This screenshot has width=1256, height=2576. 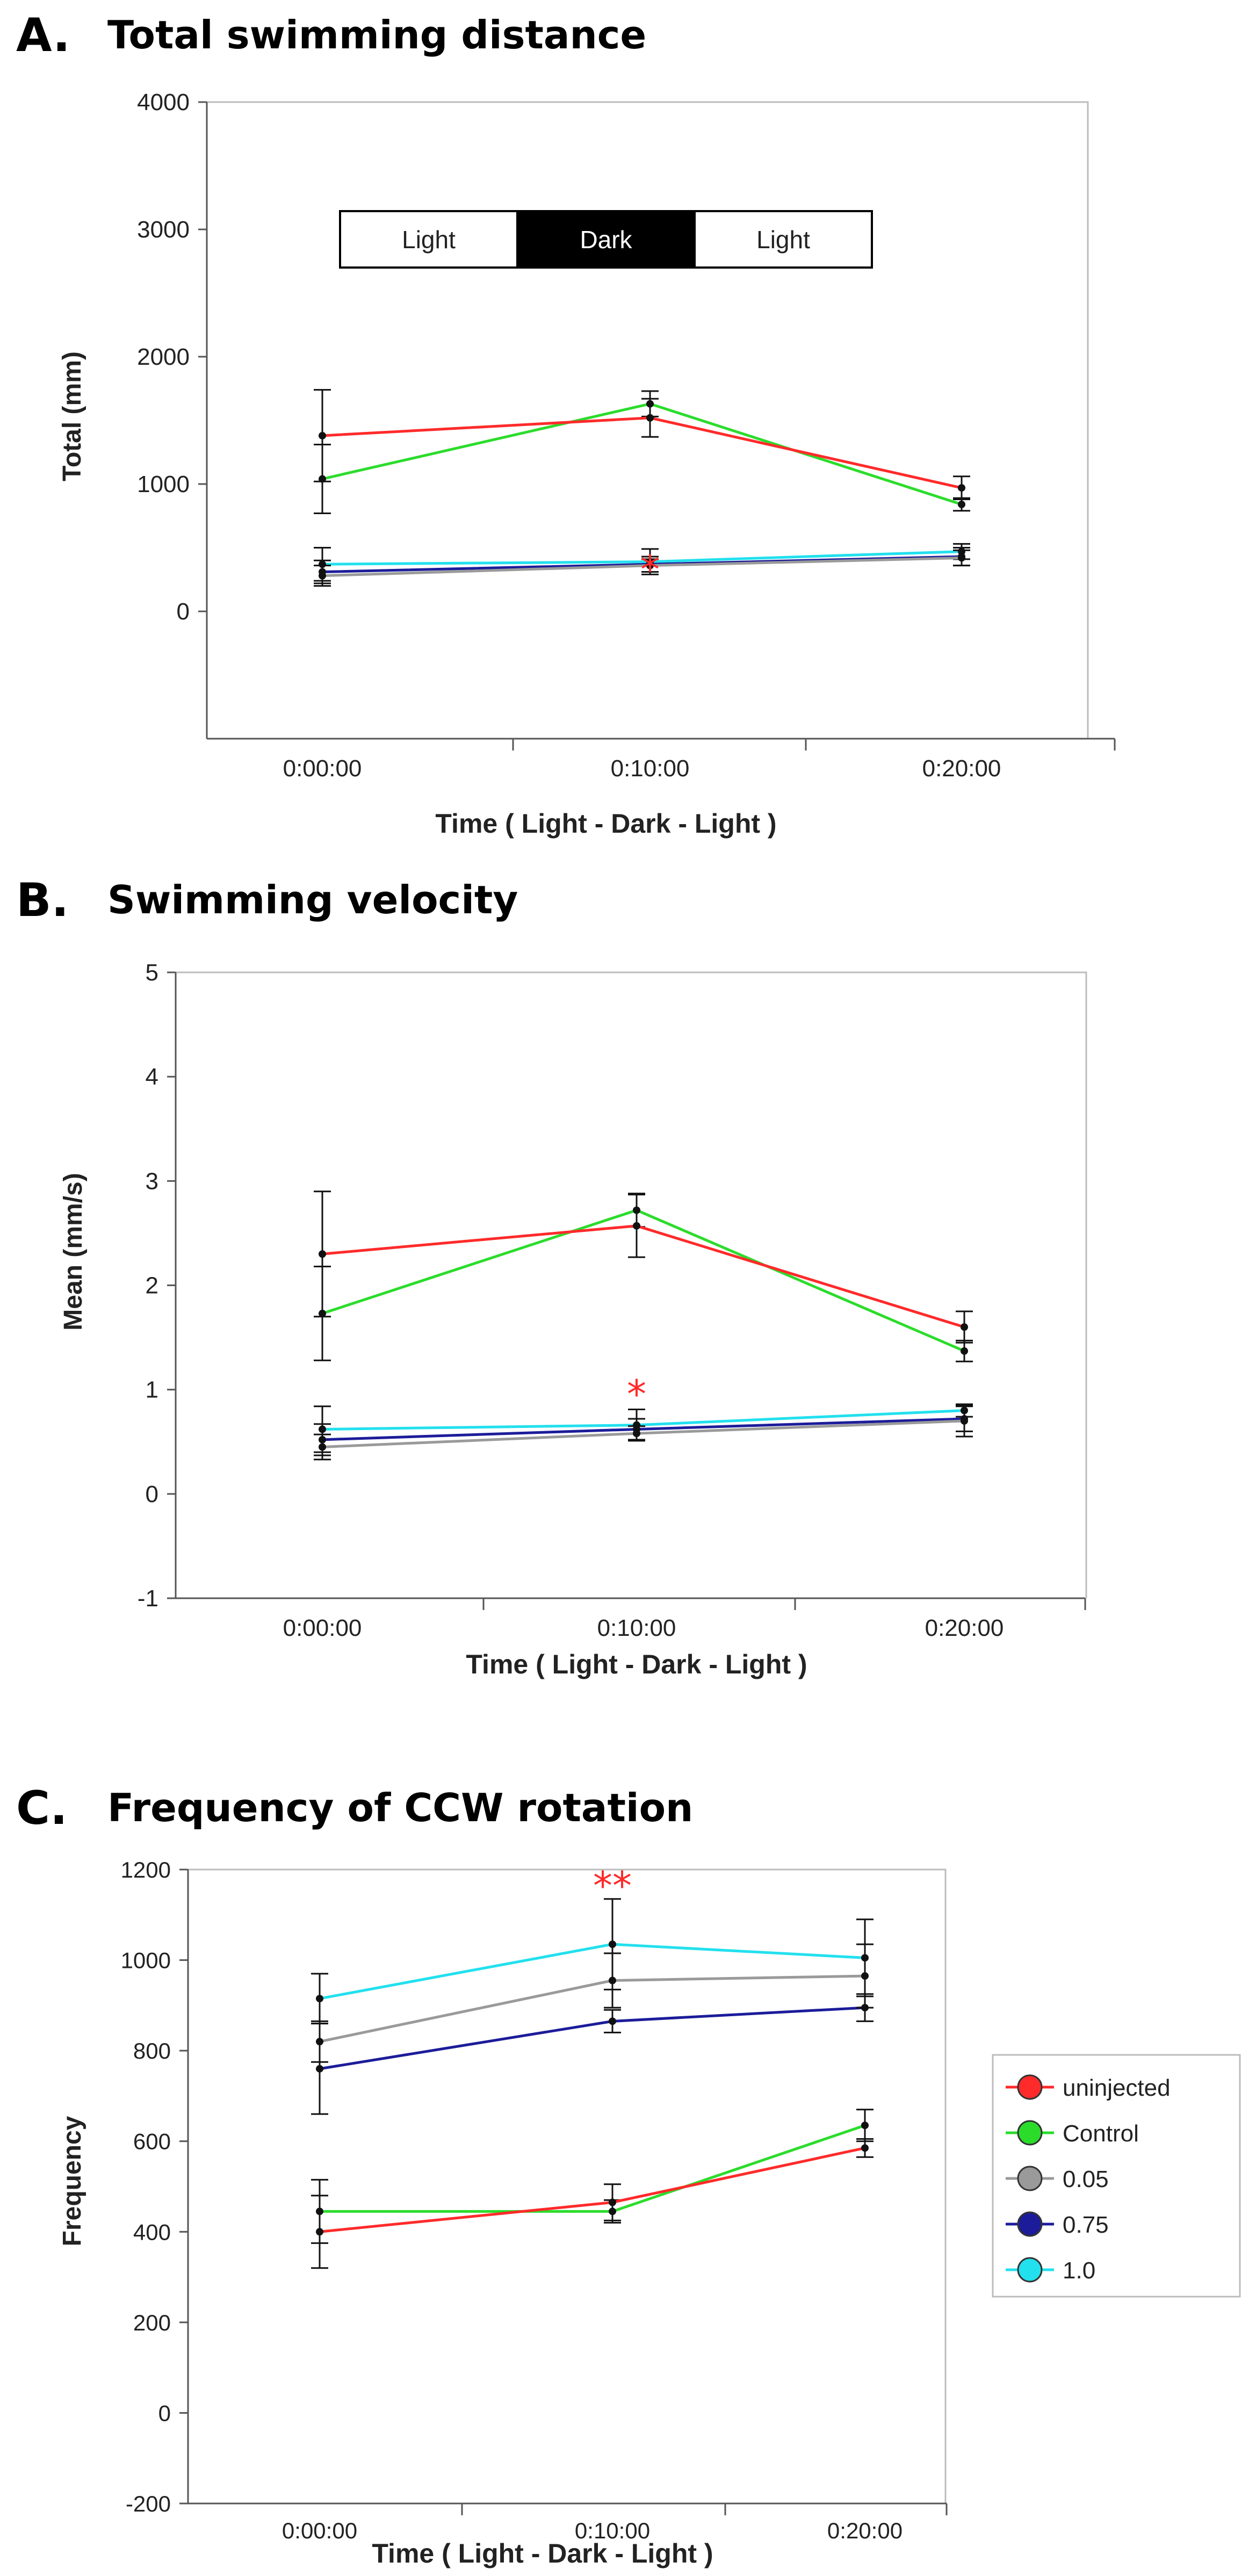 I want to click on legend-label: Control, so click(x=1101, y=2134).